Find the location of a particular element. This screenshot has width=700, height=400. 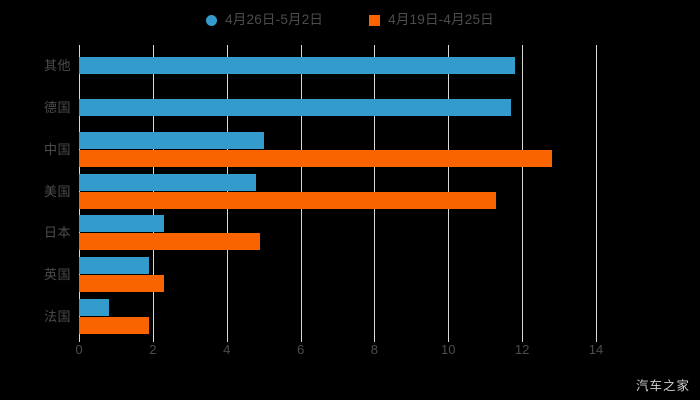

x-tick-label: 14 is located at coordinates (596, 349).